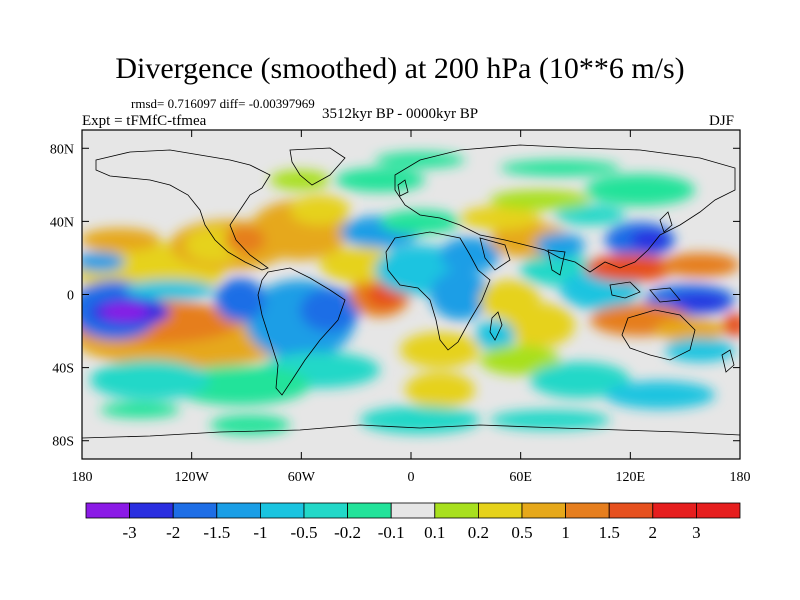  I want to click on stats-text: rmsd= 0.716097 diff= -0.00397969, so click(223, 103).